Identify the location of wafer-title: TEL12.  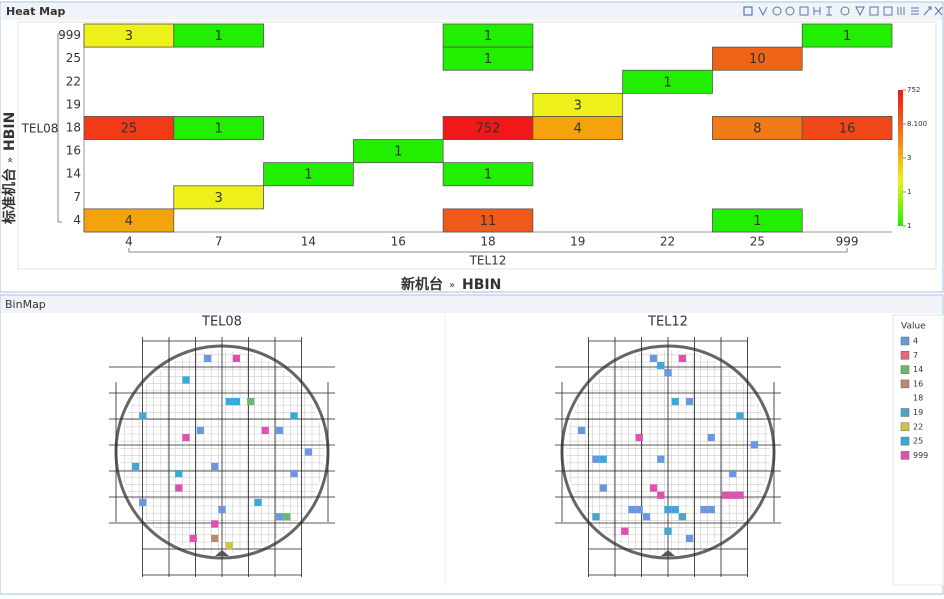
(667, 322).